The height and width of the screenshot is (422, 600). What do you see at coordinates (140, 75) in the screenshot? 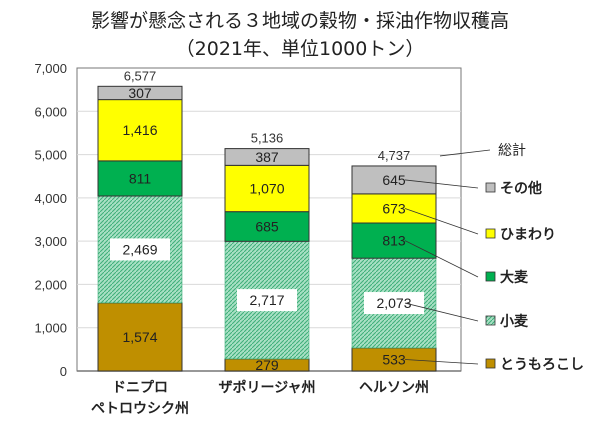
I see `total-label: 6,577` at bounding box center [140, 75].